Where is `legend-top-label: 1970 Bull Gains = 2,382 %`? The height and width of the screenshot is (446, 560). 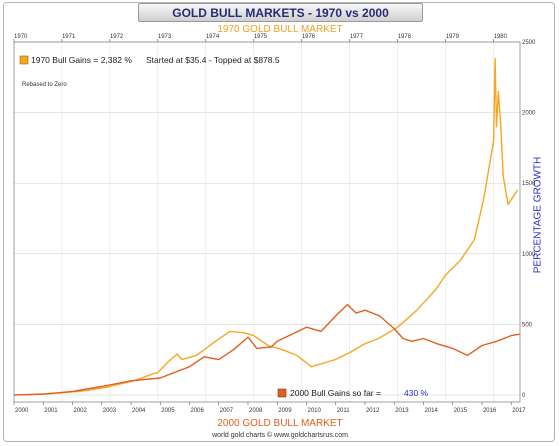 legend-top-label: 1970 Bull Gains = 2,382 % is located at coordinates (81, 60).